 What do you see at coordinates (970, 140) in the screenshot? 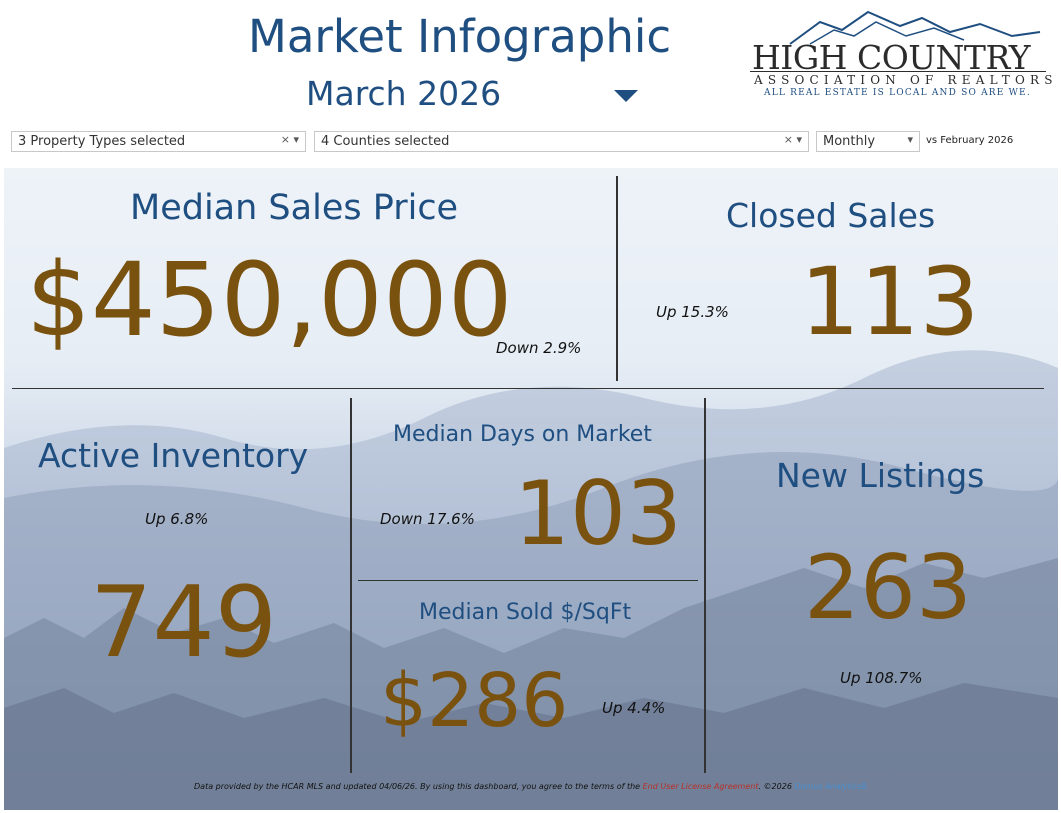
I see `comparison-label: vs February 2026` at bounding box center [970, 140].